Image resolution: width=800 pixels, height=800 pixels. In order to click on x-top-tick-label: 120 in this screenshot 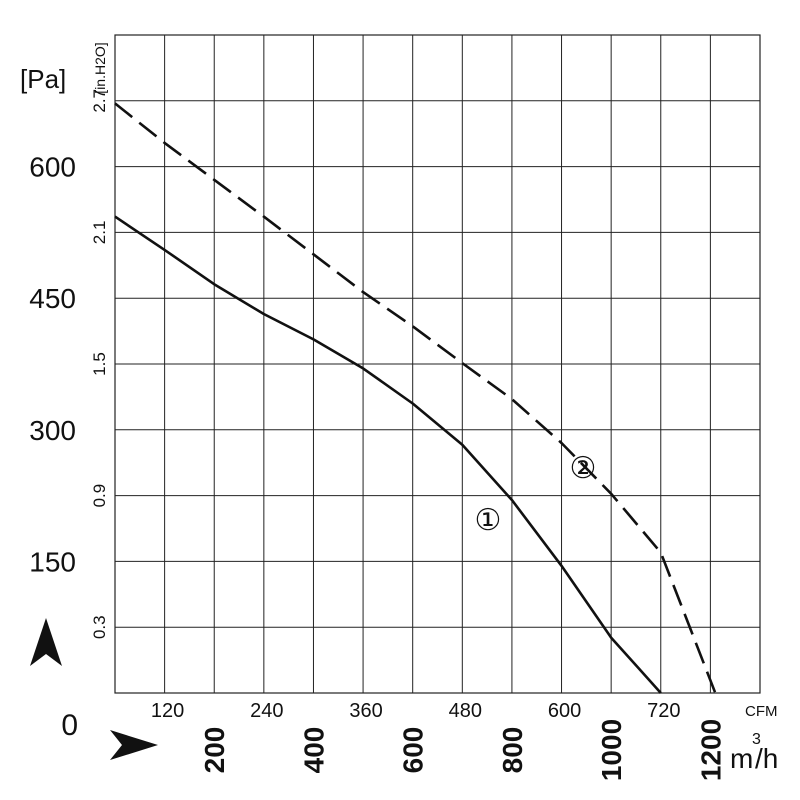, I will do `click(167, 711)`.